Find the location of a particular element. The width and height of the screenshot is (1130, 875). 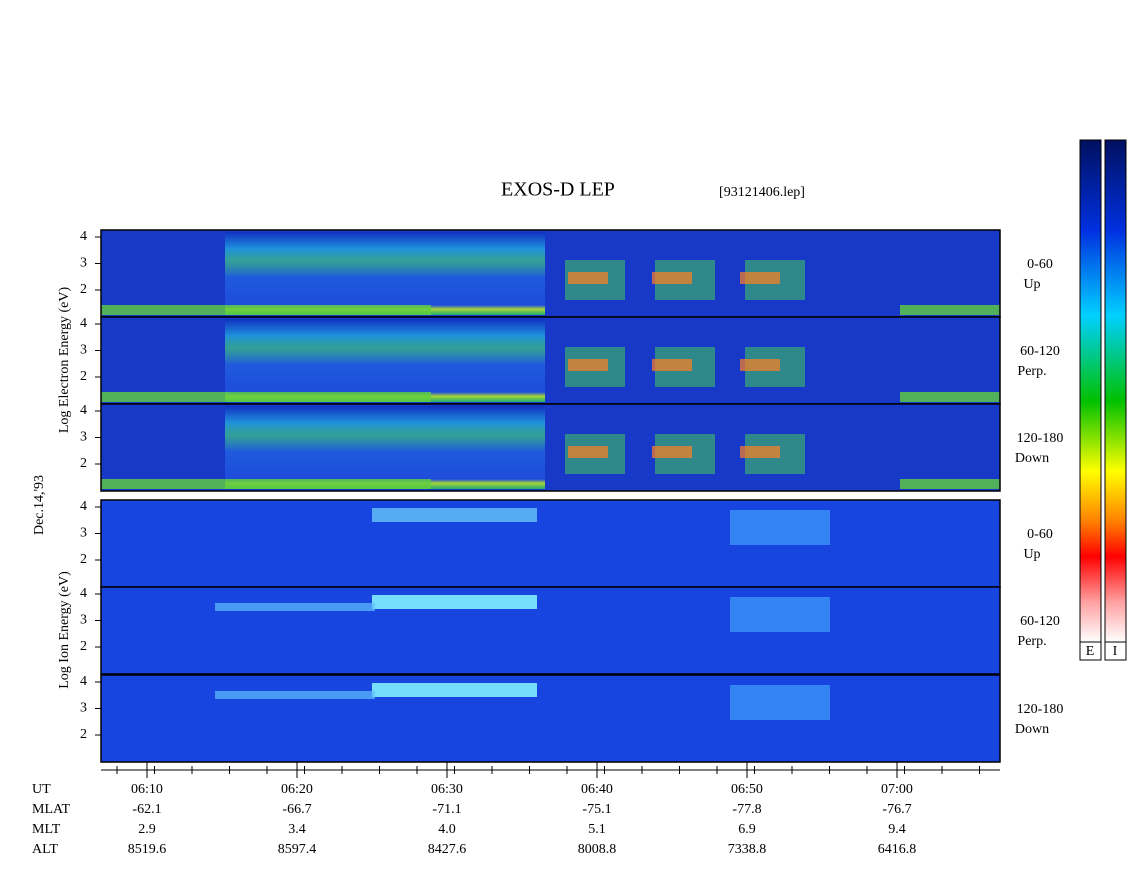

colorbar-e is located at coordinates (1090, 391).